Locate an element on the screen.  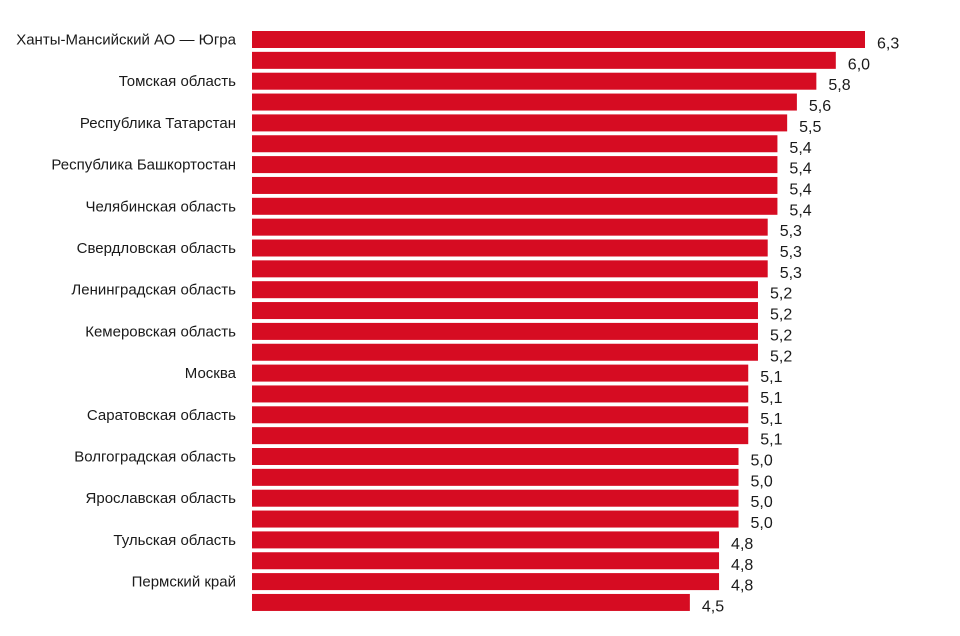
category-label: Тульская область is located at coordinates (174, 540).